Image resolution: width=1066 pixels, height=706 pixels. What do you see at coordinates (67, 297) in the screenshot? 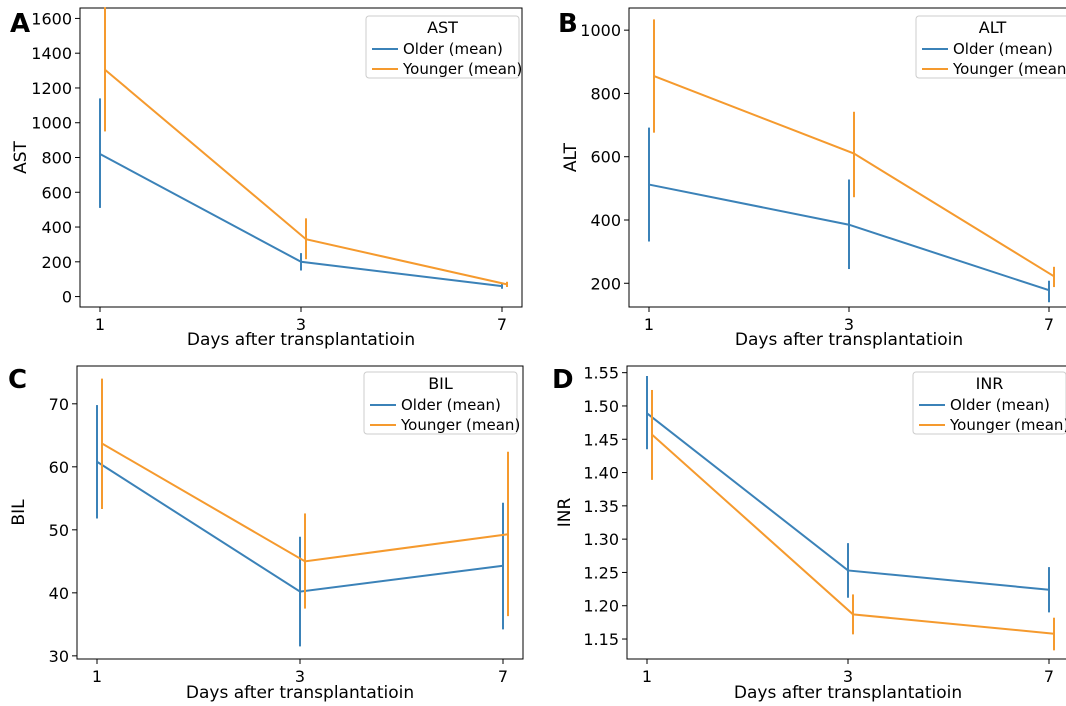
I see `y-tick-label: 0` at bounding box center [67, 297].